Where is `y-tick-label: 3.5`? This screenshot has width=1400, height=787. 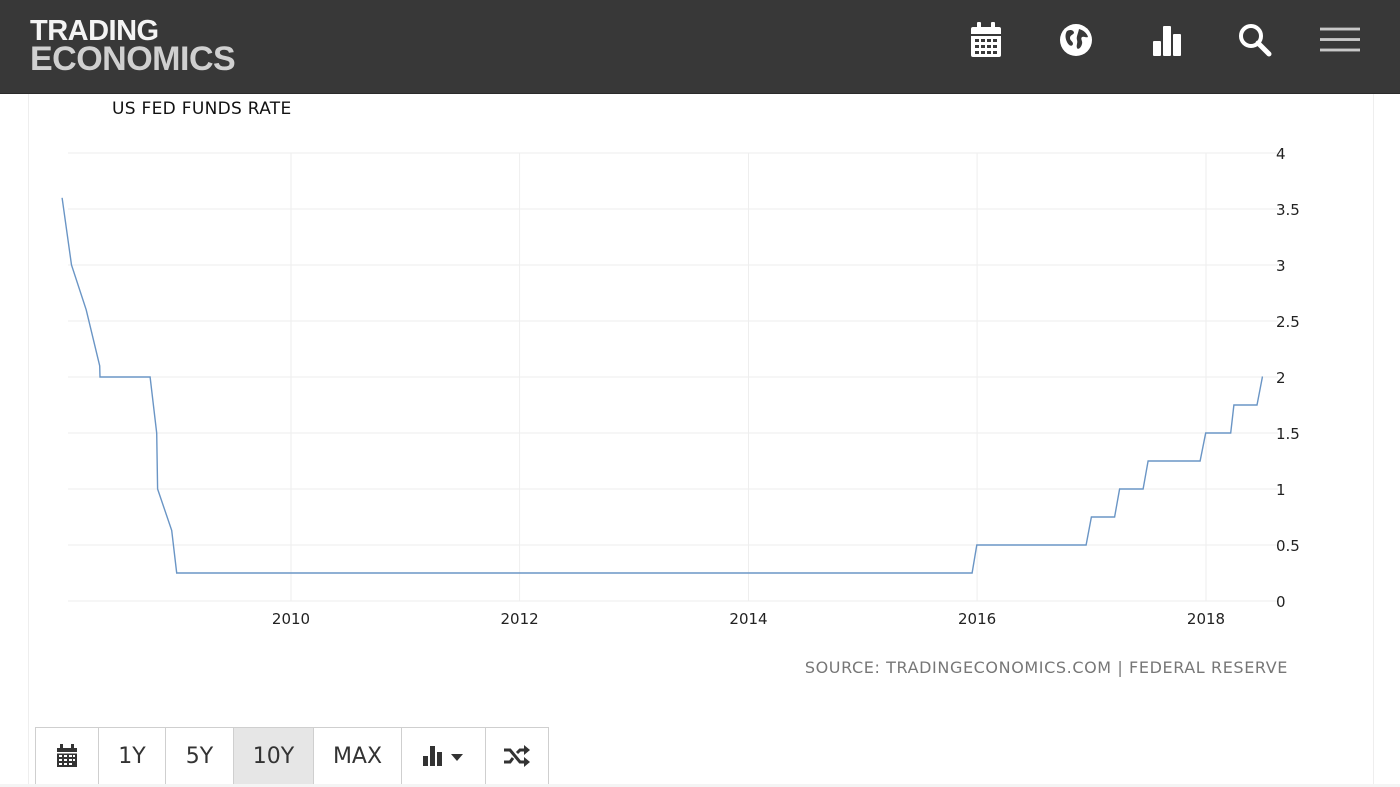
y-tick-label: 3.5 is located at coordinates (1288, 210).